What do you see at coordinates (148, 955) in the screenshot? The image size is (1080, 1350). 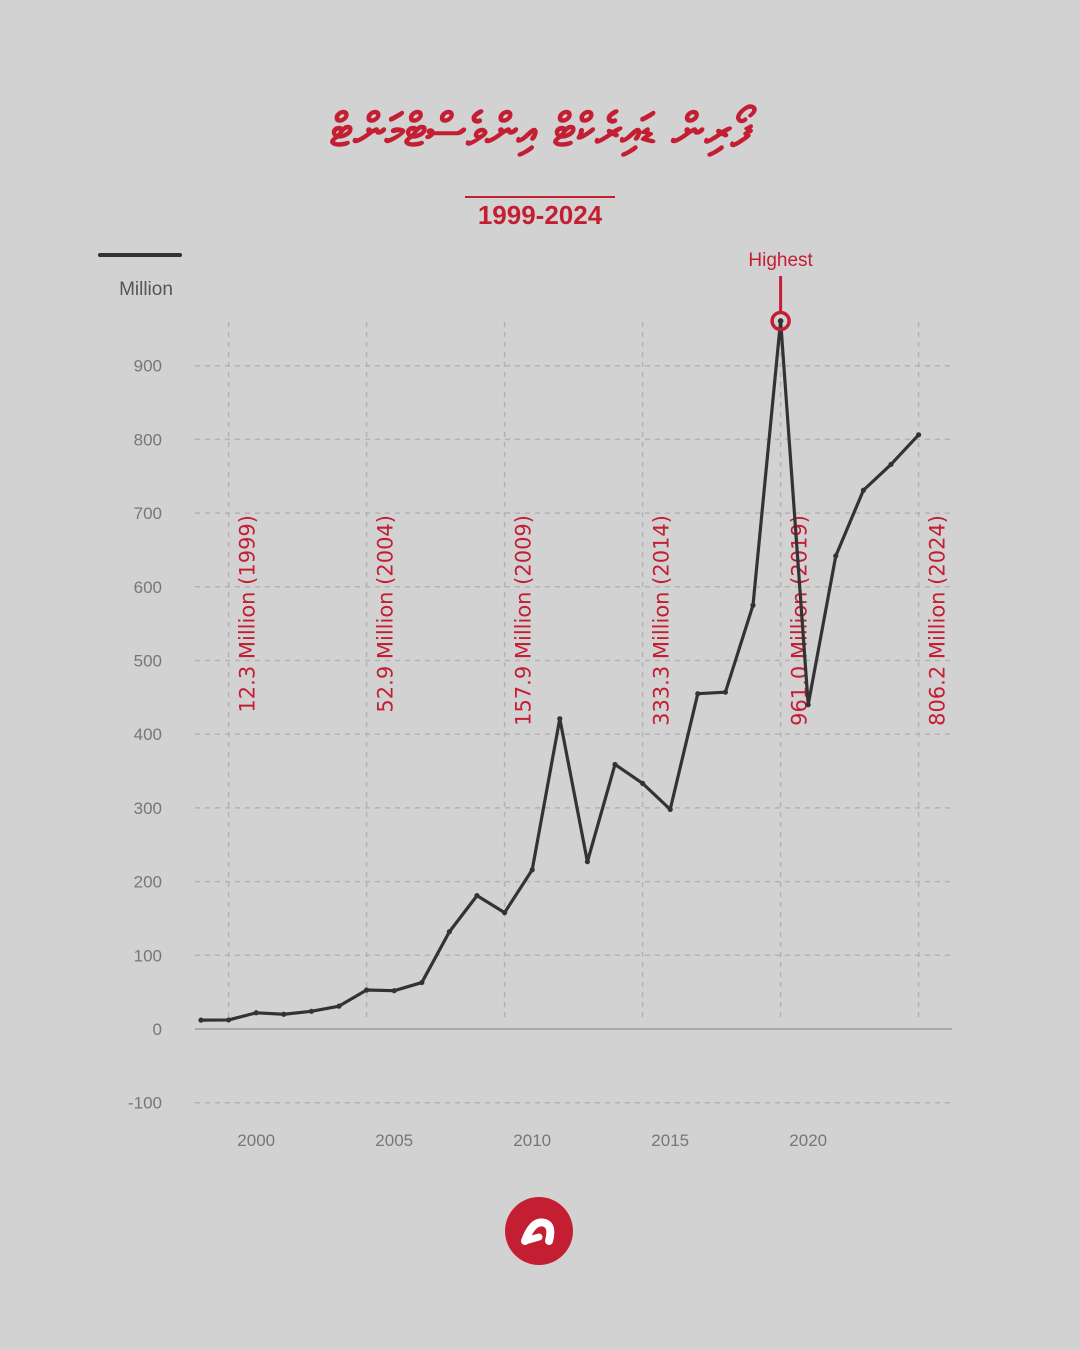 I see `y-tick-label: 100` at bounding box center [148, 955].